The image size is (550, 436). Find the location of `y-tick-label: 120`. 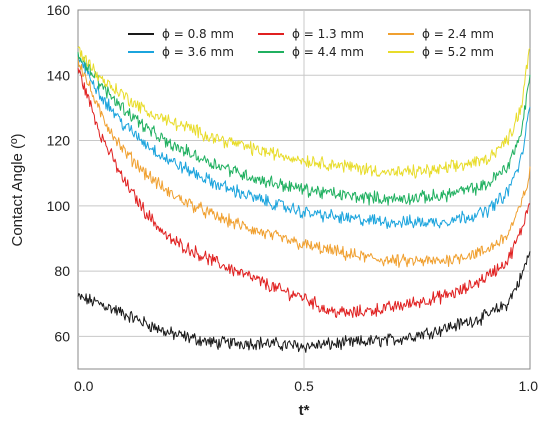

y-tick-label: 120 is located at coordinates (59, 141).